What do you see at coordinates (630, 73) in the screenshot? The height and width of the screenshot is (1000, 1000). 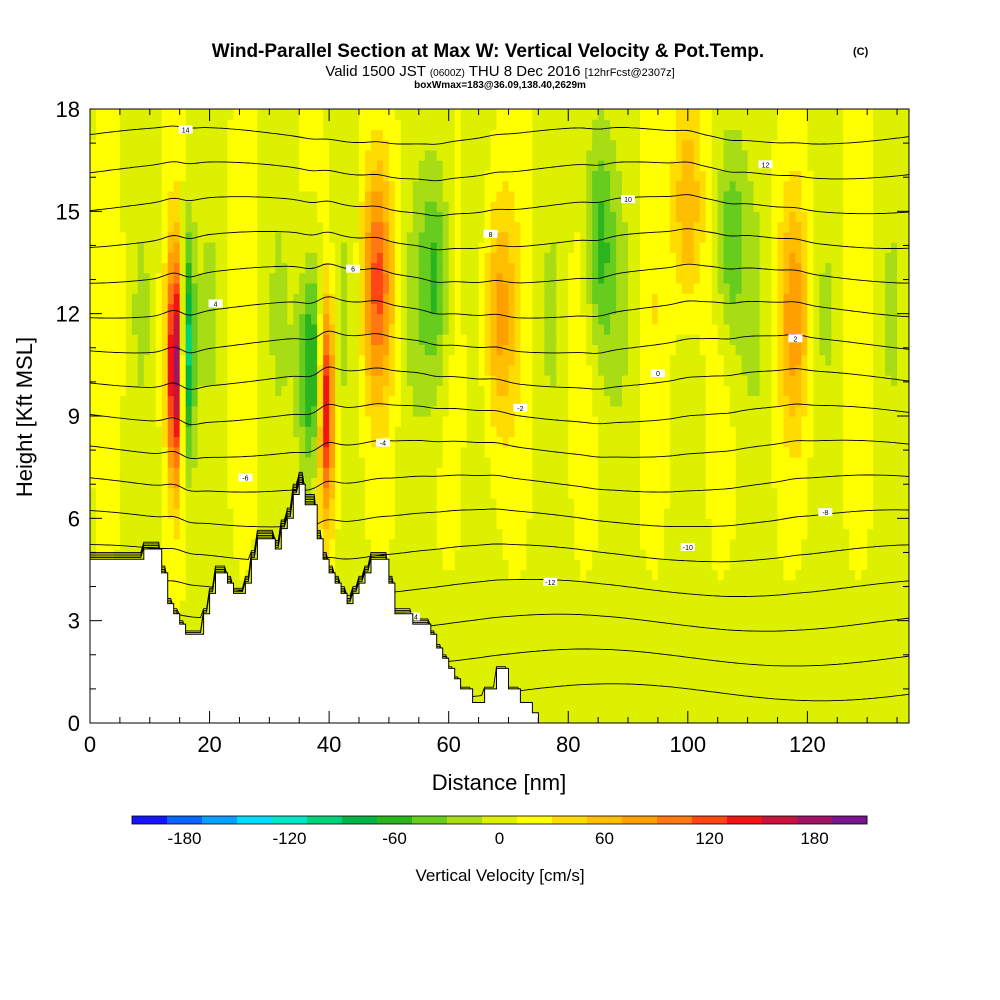 I see `subtitle-fcst: [12hrFcst@2307z]` at bounding box center [630, 73].